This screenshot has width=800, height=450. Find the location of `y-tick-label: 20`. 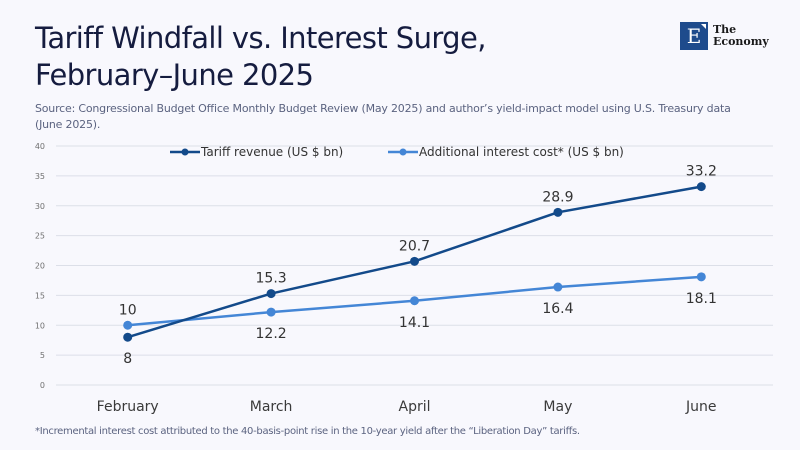

y-tick-label: 20 is located at coordinates (40, 266).